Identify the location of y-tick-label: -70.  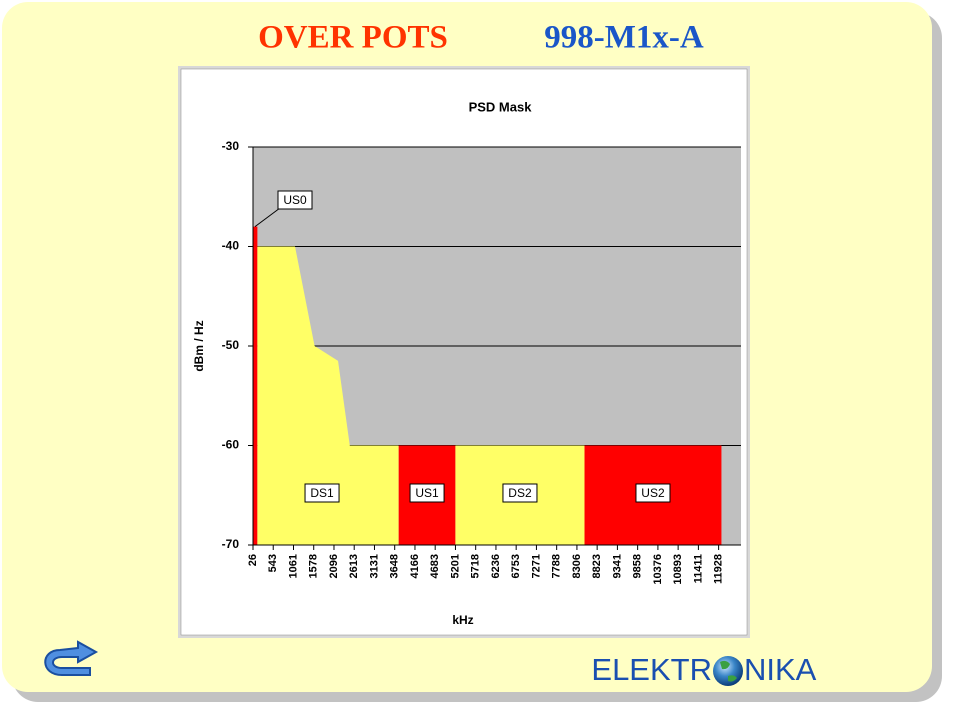
(231, 544).